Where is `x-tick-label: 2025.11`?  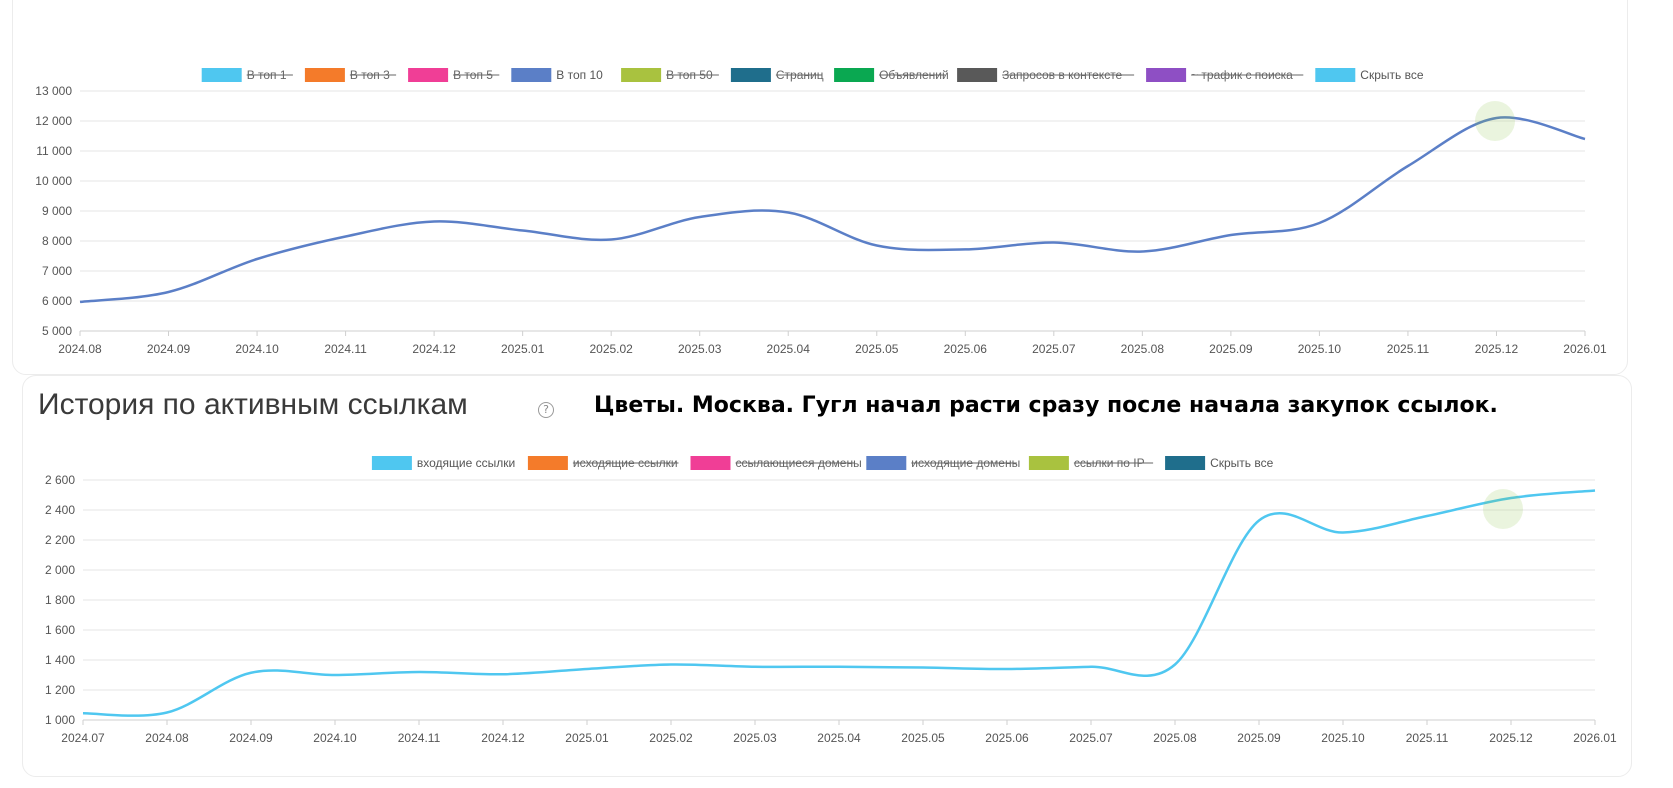 x-tick-label: 2025.11 is located at coordinates (1408, 349).